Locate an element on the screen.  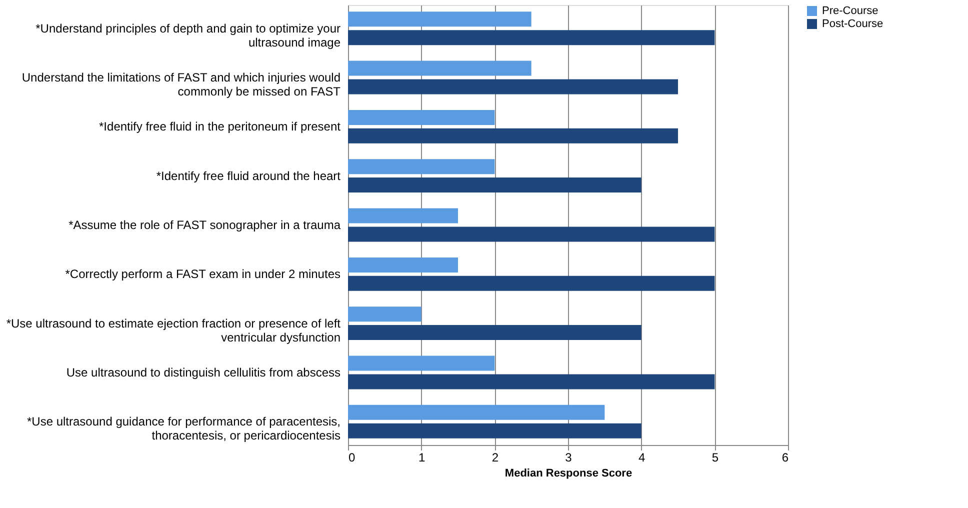
y-tick-label: *Identify free fluid in the peritoneum if present is located at coordinates (220, 127).